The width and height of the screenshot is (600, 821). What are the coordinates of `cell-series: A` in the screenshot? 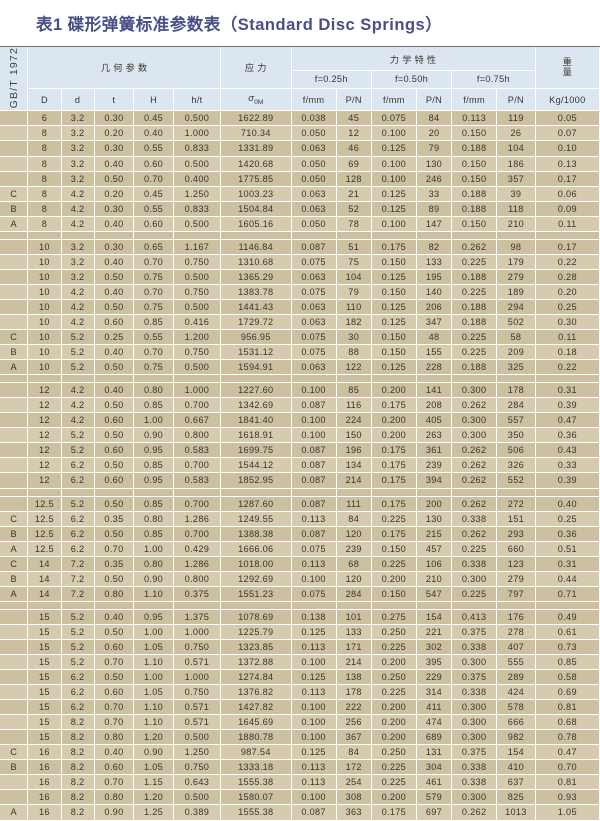 It's located at (14, 367).